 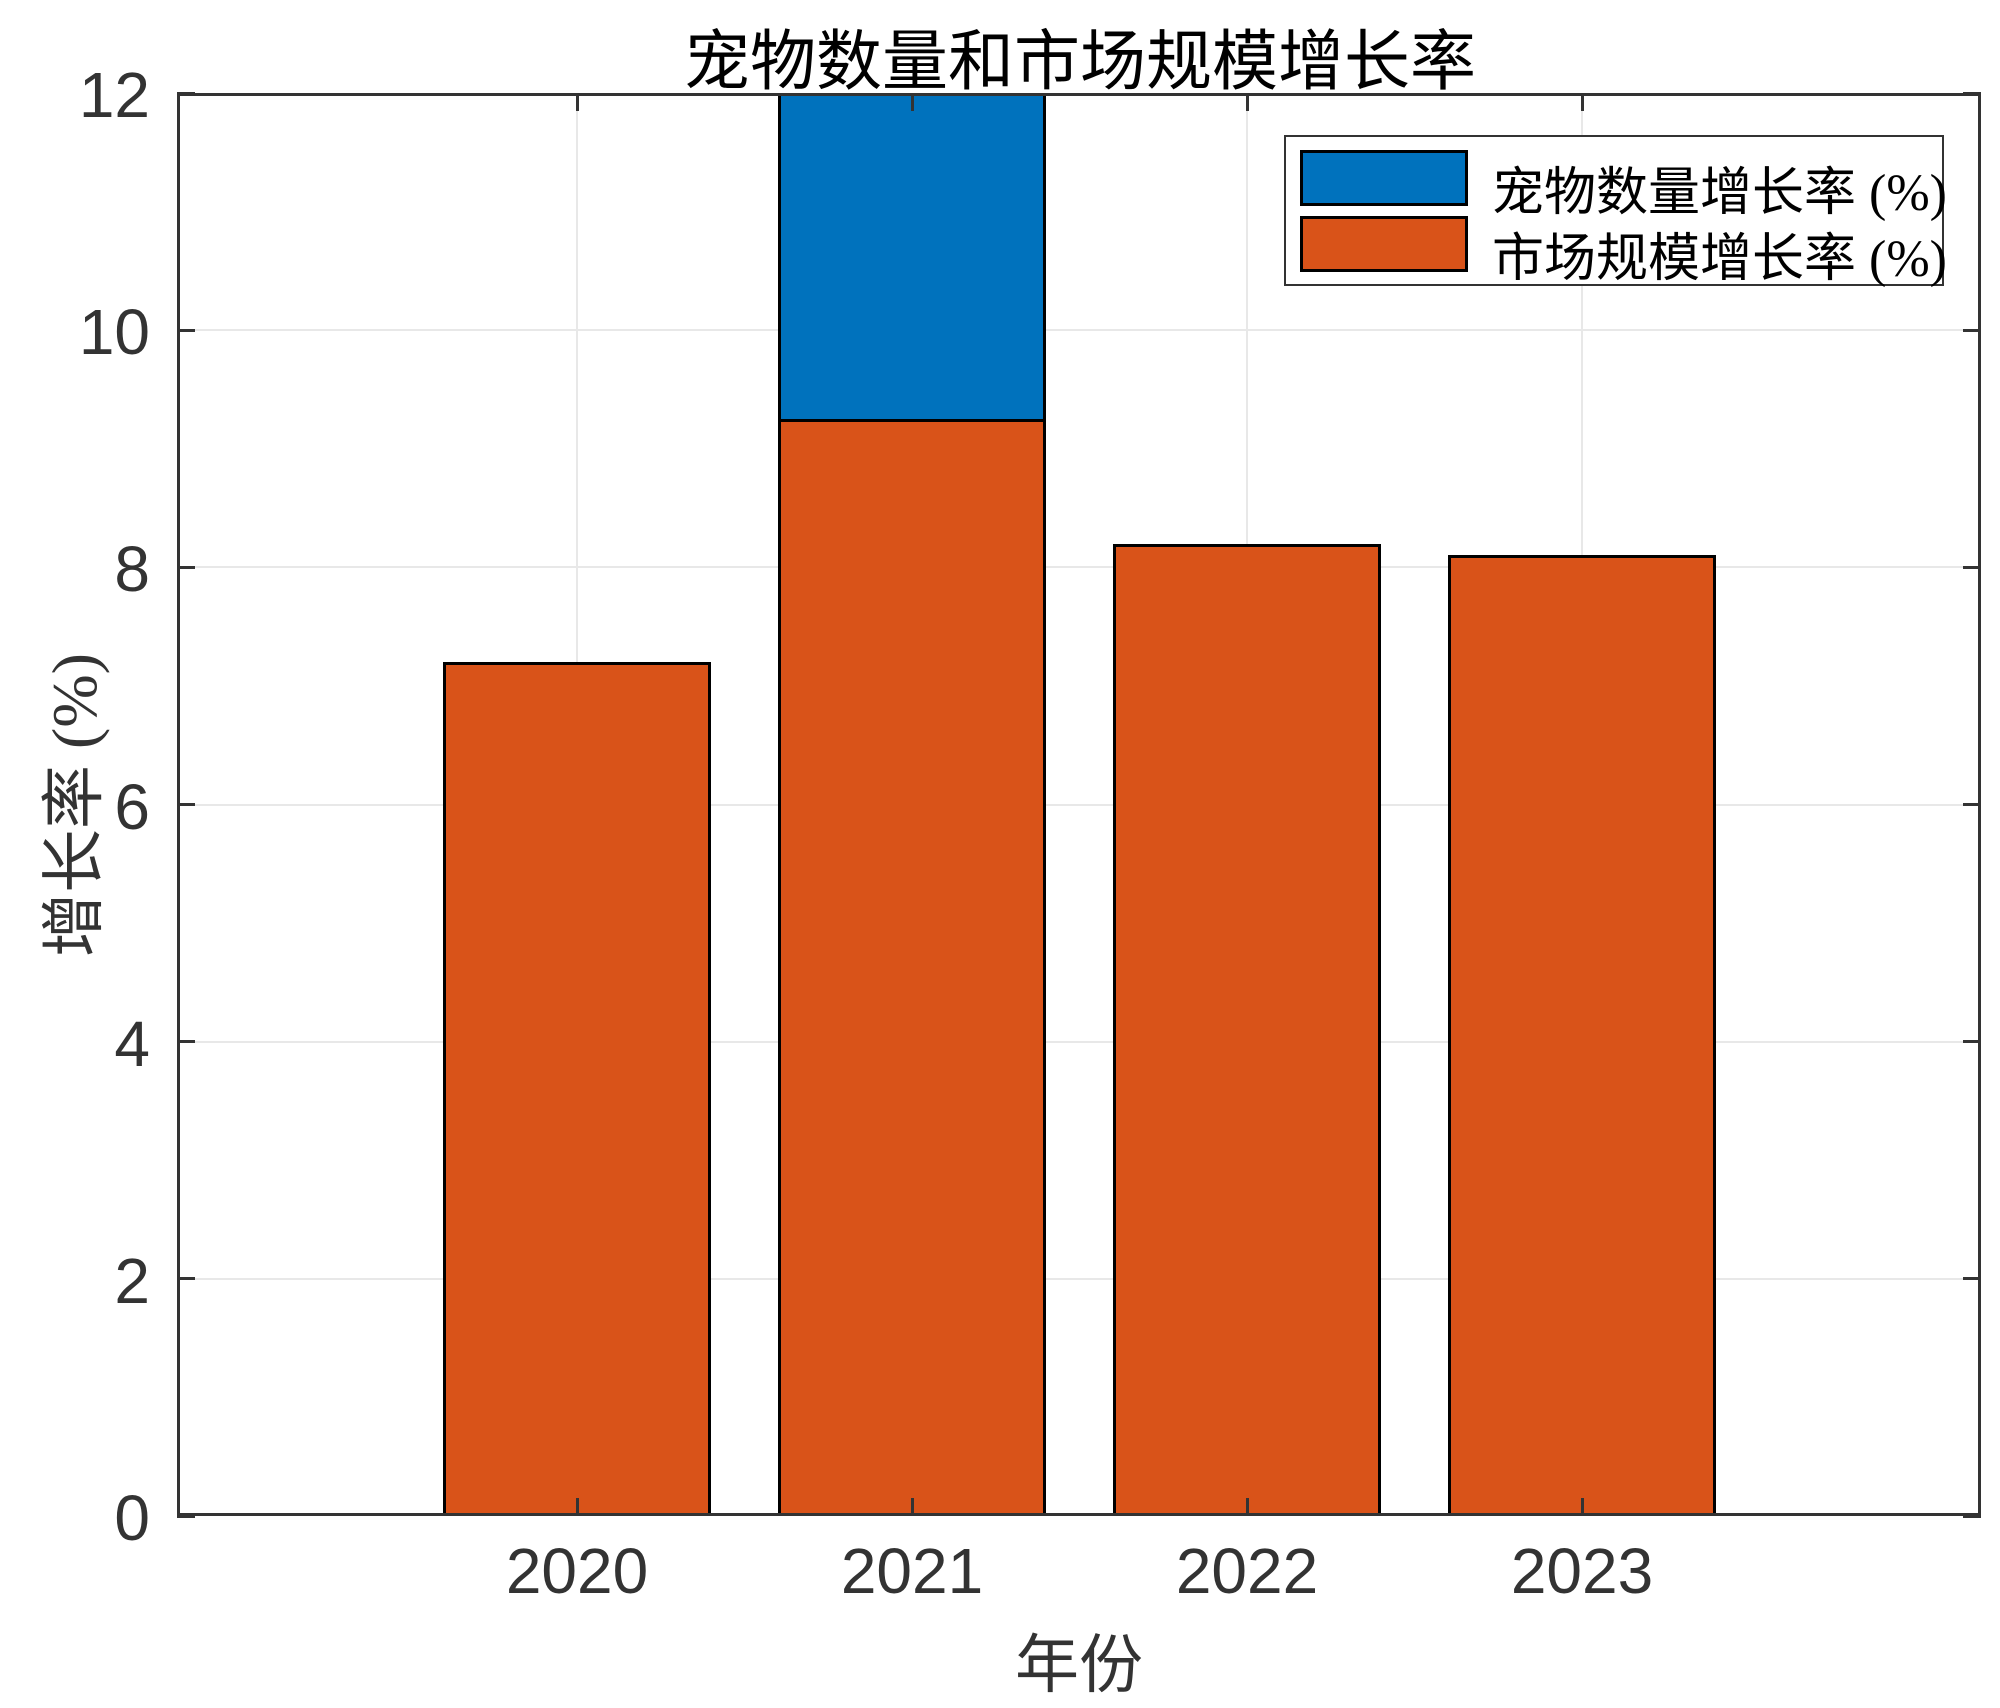 I want to click on x-tick-label-2022: 2022, so click(x=1247, y=1571).